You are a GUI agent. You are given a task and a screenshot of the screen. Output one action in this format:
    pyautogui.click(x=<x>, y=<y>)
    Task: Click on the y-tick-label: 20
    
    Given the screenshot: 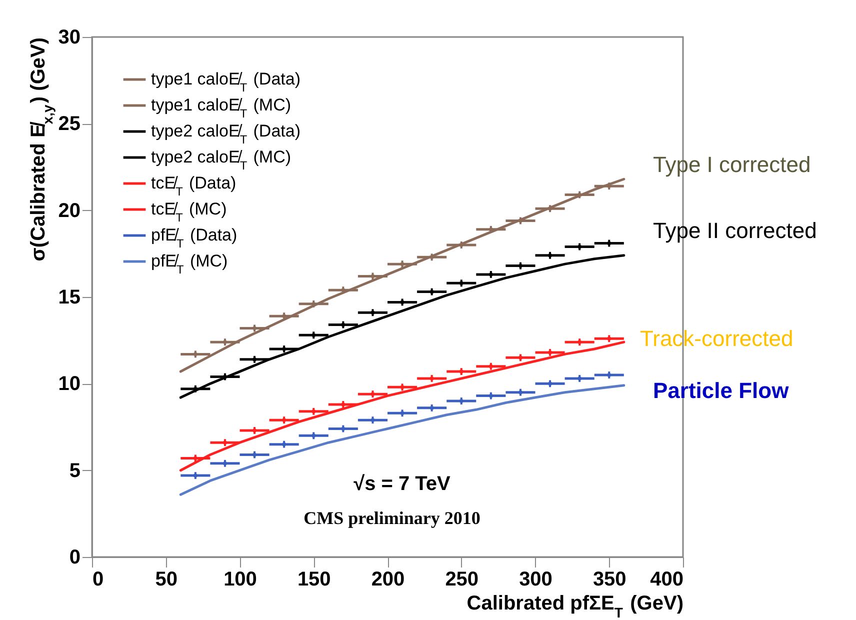 What is the action you would take?
    pyautogui.click(x=69, y=211)
    